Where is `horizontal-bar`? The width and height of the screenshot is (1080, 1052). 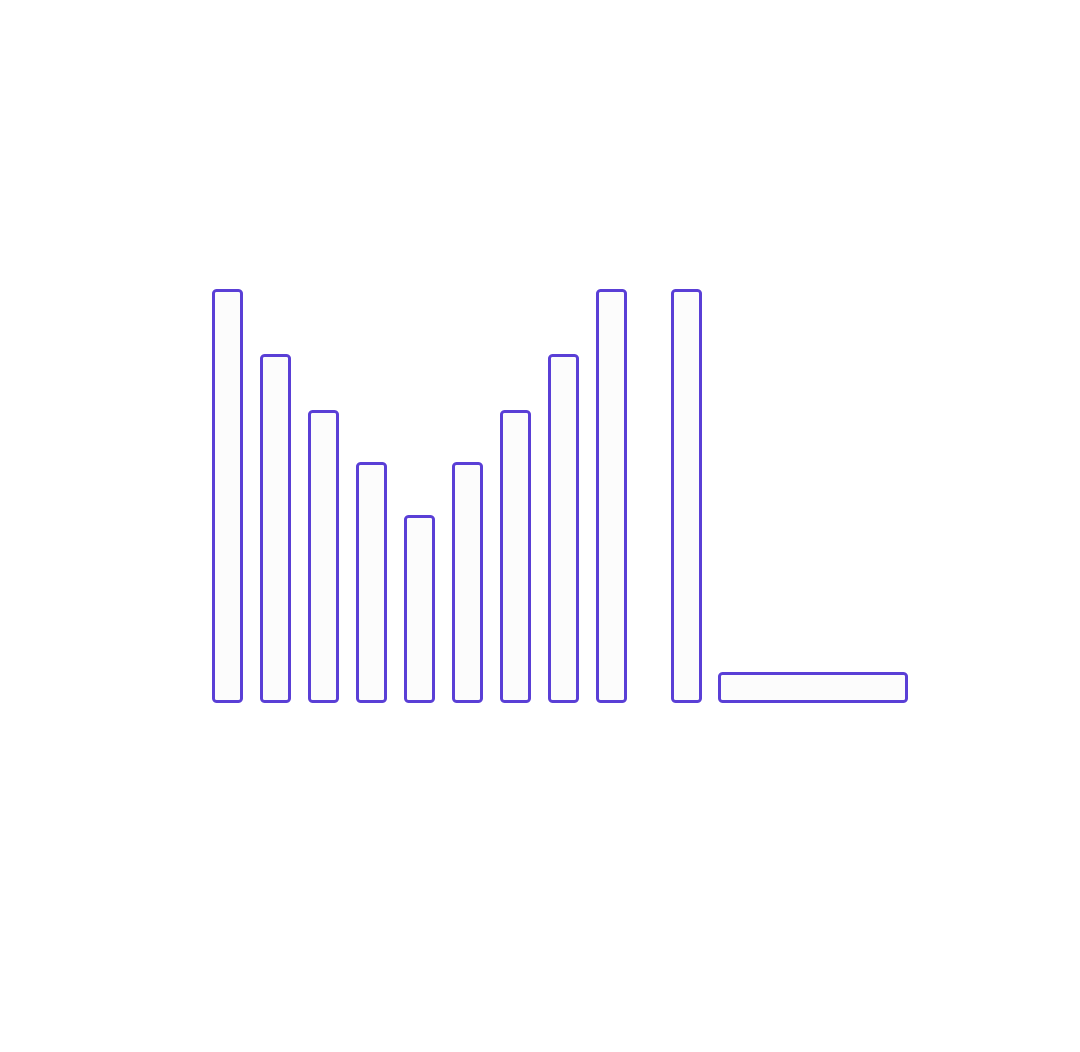
horizontal-bar is located at coordinates (813, 687).